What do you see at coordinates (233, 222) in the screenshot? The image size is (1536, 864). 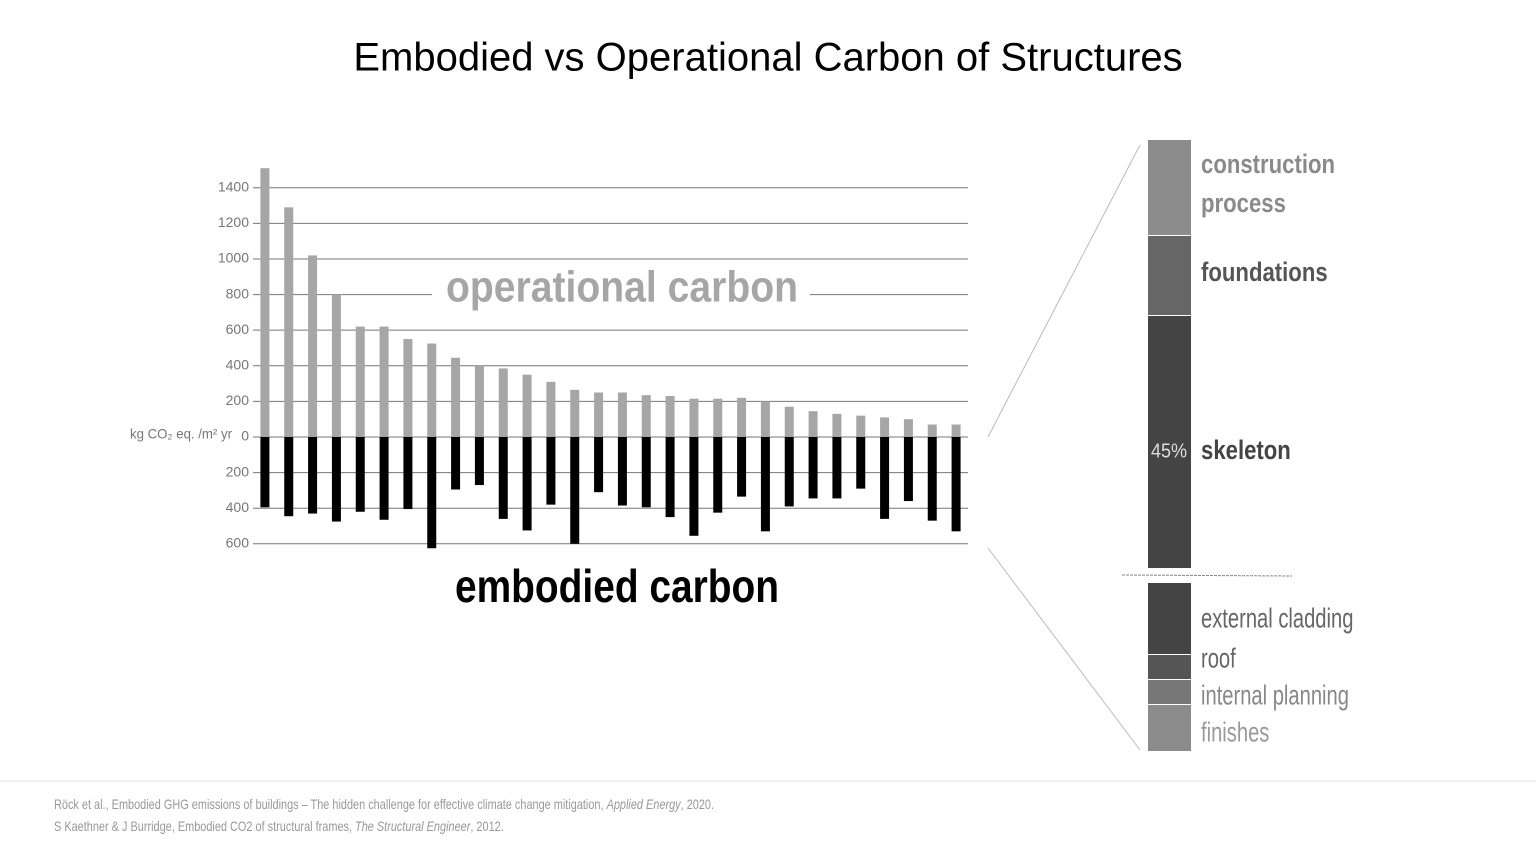 I see `y-tick-label: 1200` at bounding box center [233, 222].